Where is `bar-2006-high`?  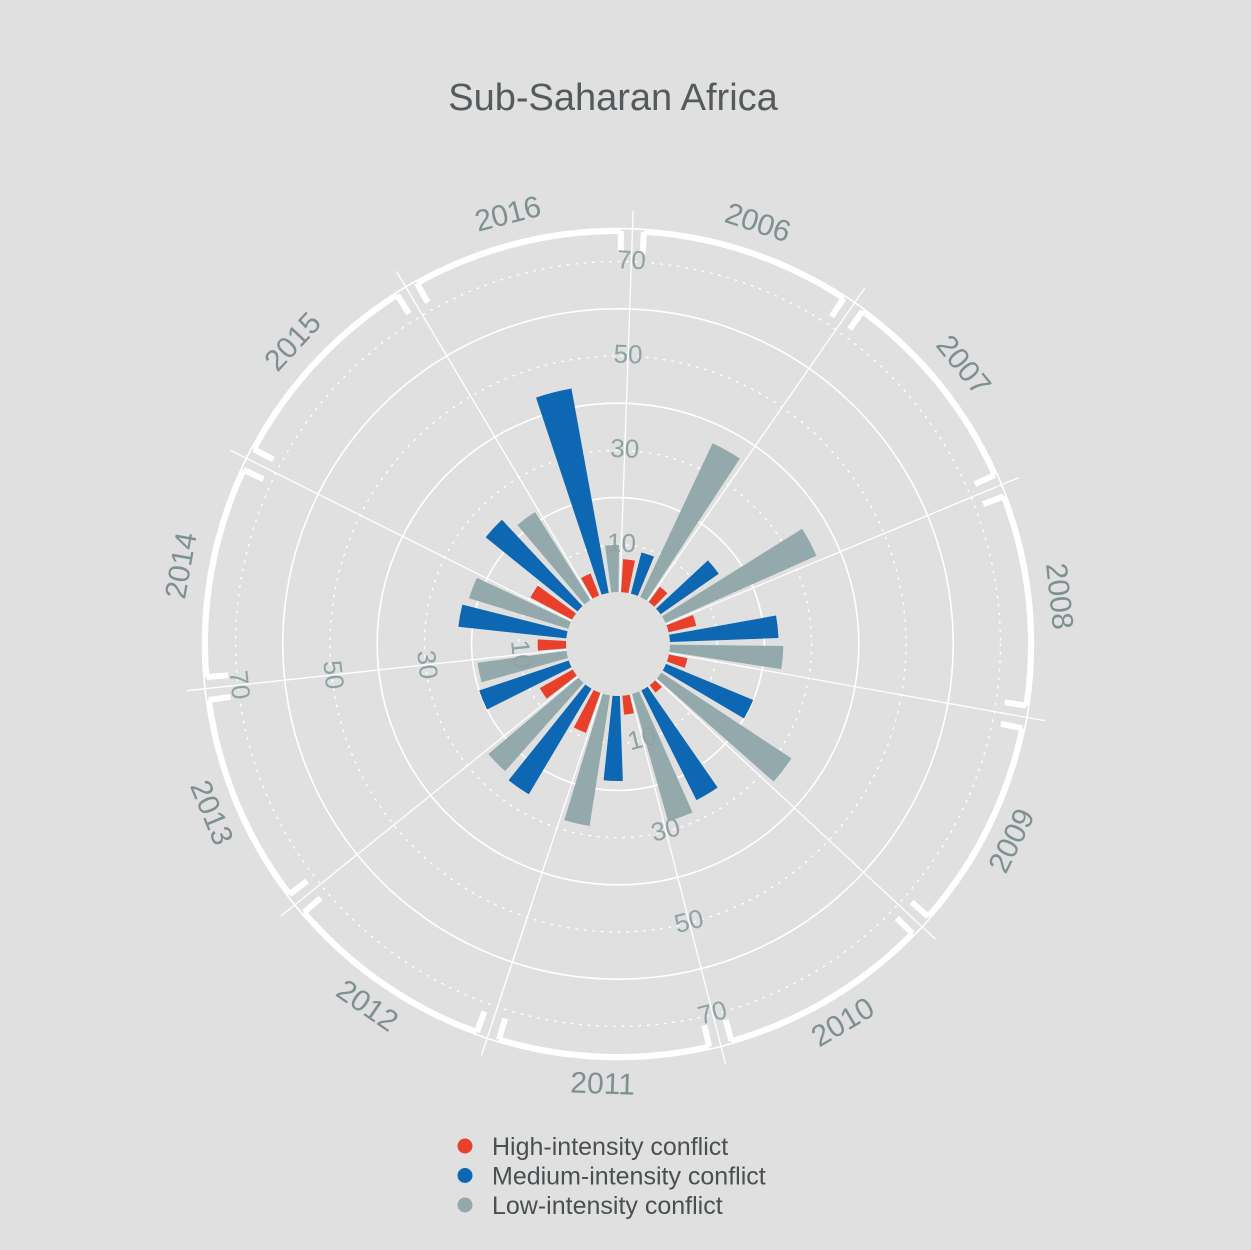 bar-2006-high is located at coordinates (628, 576).